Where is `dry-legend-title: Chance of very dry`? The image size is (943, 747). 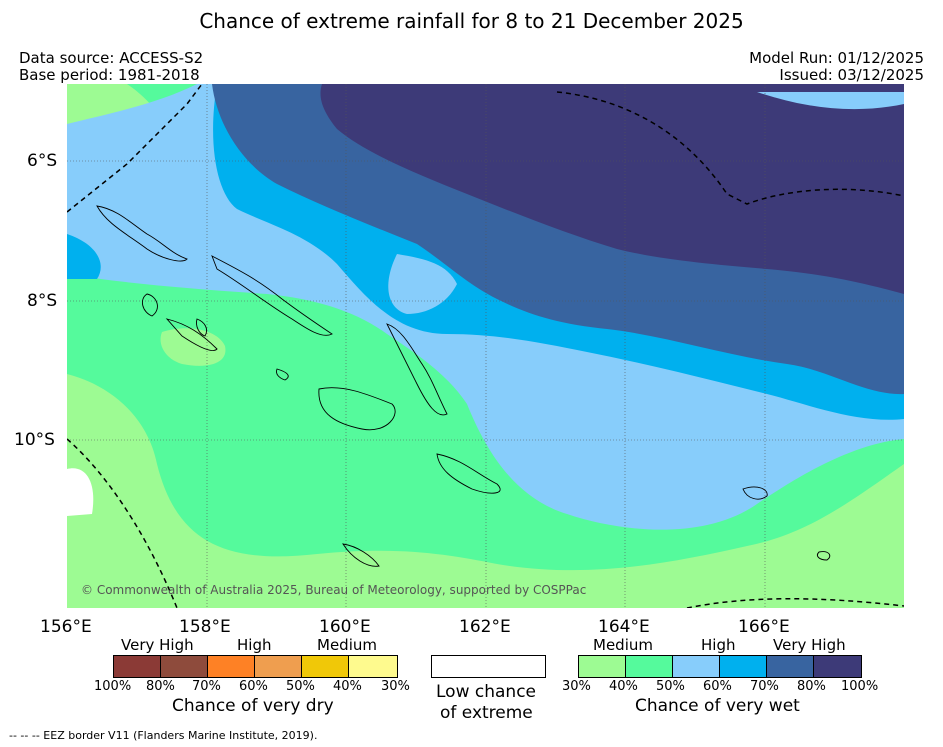 dry-legend-title: Chance of very dry is located at coordinates (253, 706).